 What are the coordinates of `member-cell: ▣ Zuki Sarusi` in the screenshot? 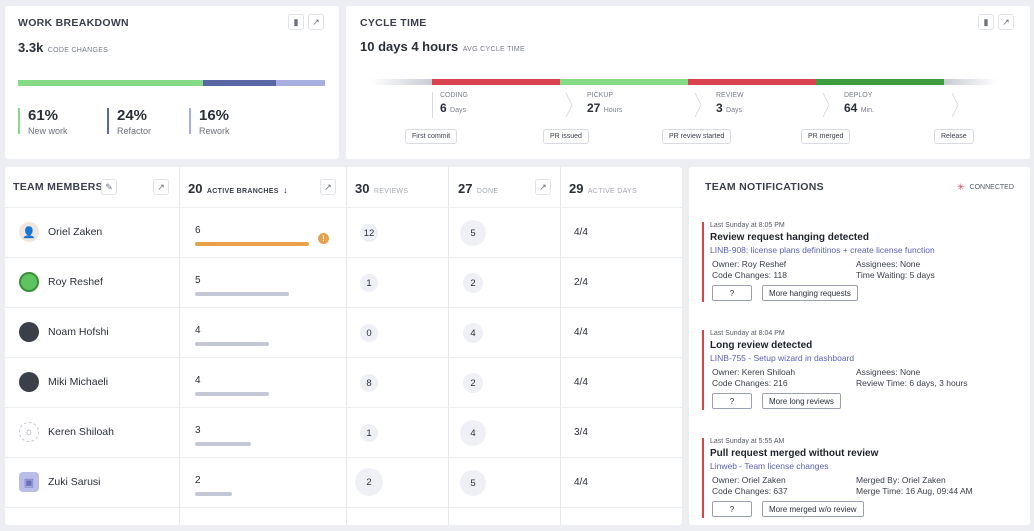 It's located at (60, 482).